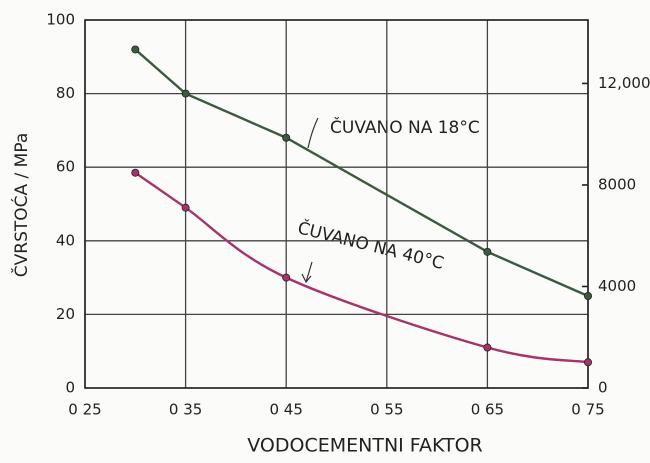  I want to click on series-annotation: ČUVANO NA 18°C, so click(405, 127).